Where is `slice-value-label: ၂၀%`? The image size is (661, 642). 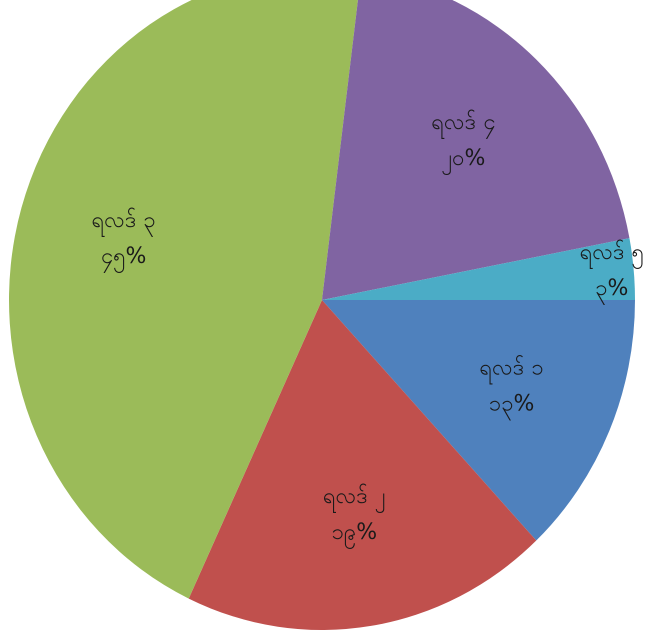
slice-value-label: ၂၀% is located at coordinates (463, 160).